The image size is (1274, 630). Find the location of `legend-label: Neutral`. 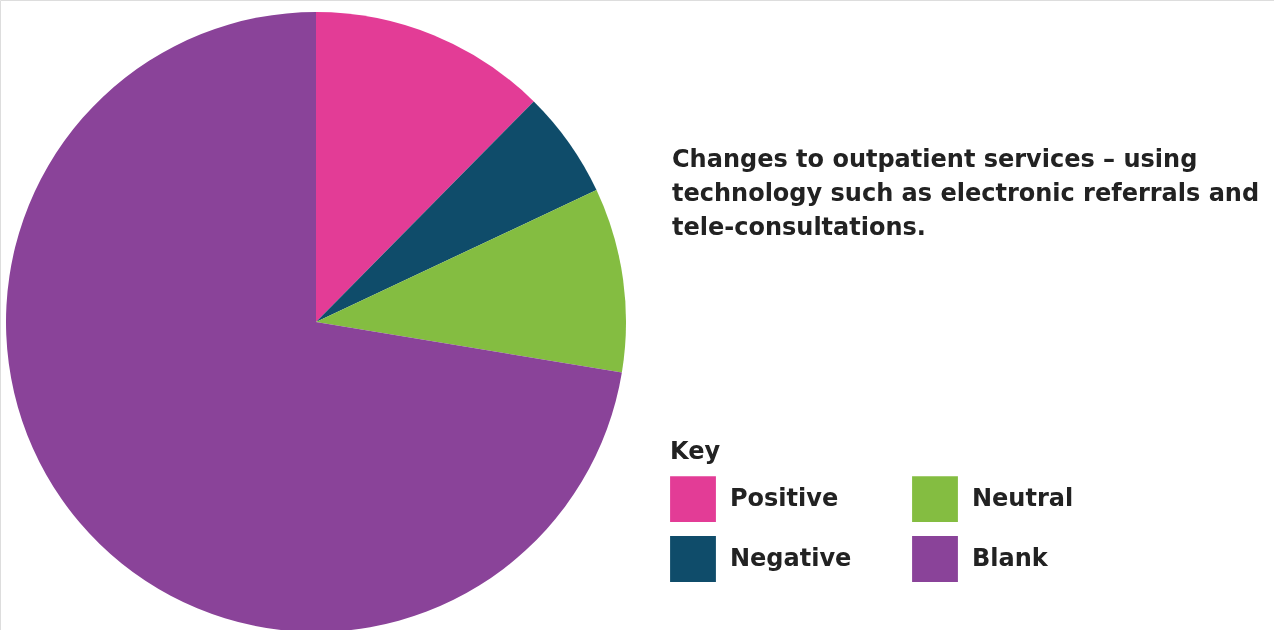

legend-label: Neutral is located at coordinates (1023, 498).